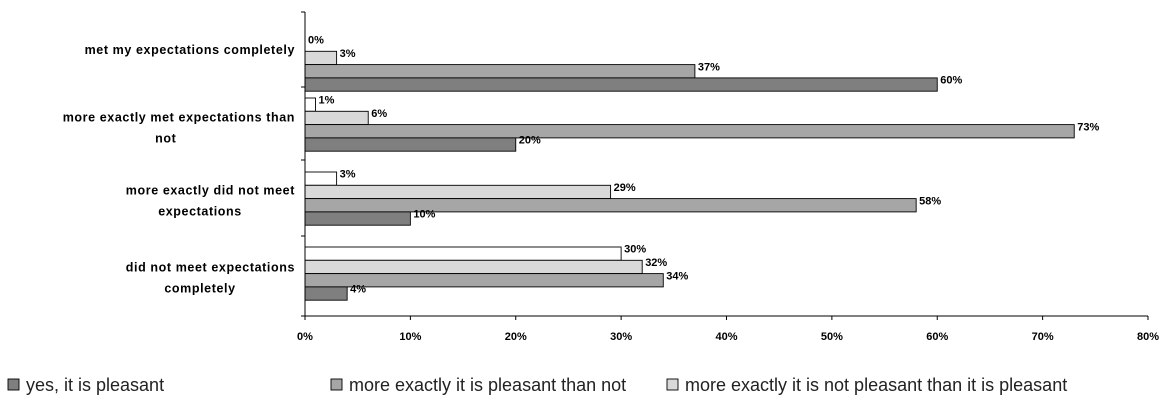 The image size is (1166, 406). I want to click on legend-label: yes, it is pleasant, so click(95, 385).